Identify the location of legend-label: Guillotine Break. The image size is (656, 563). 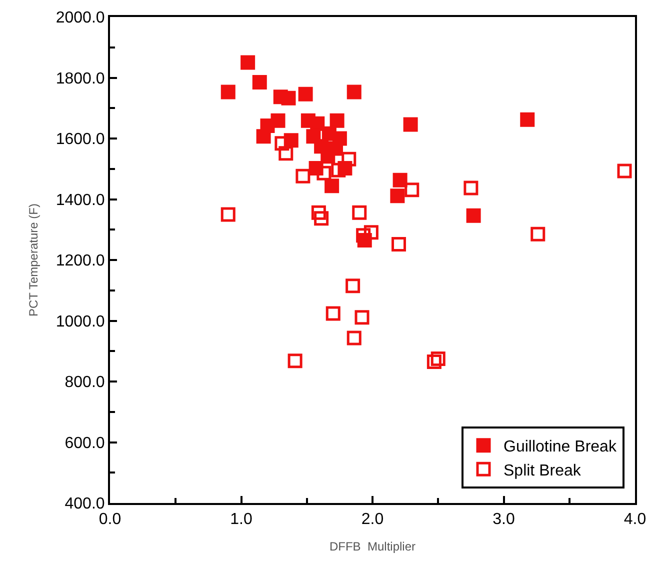
(561, 447).